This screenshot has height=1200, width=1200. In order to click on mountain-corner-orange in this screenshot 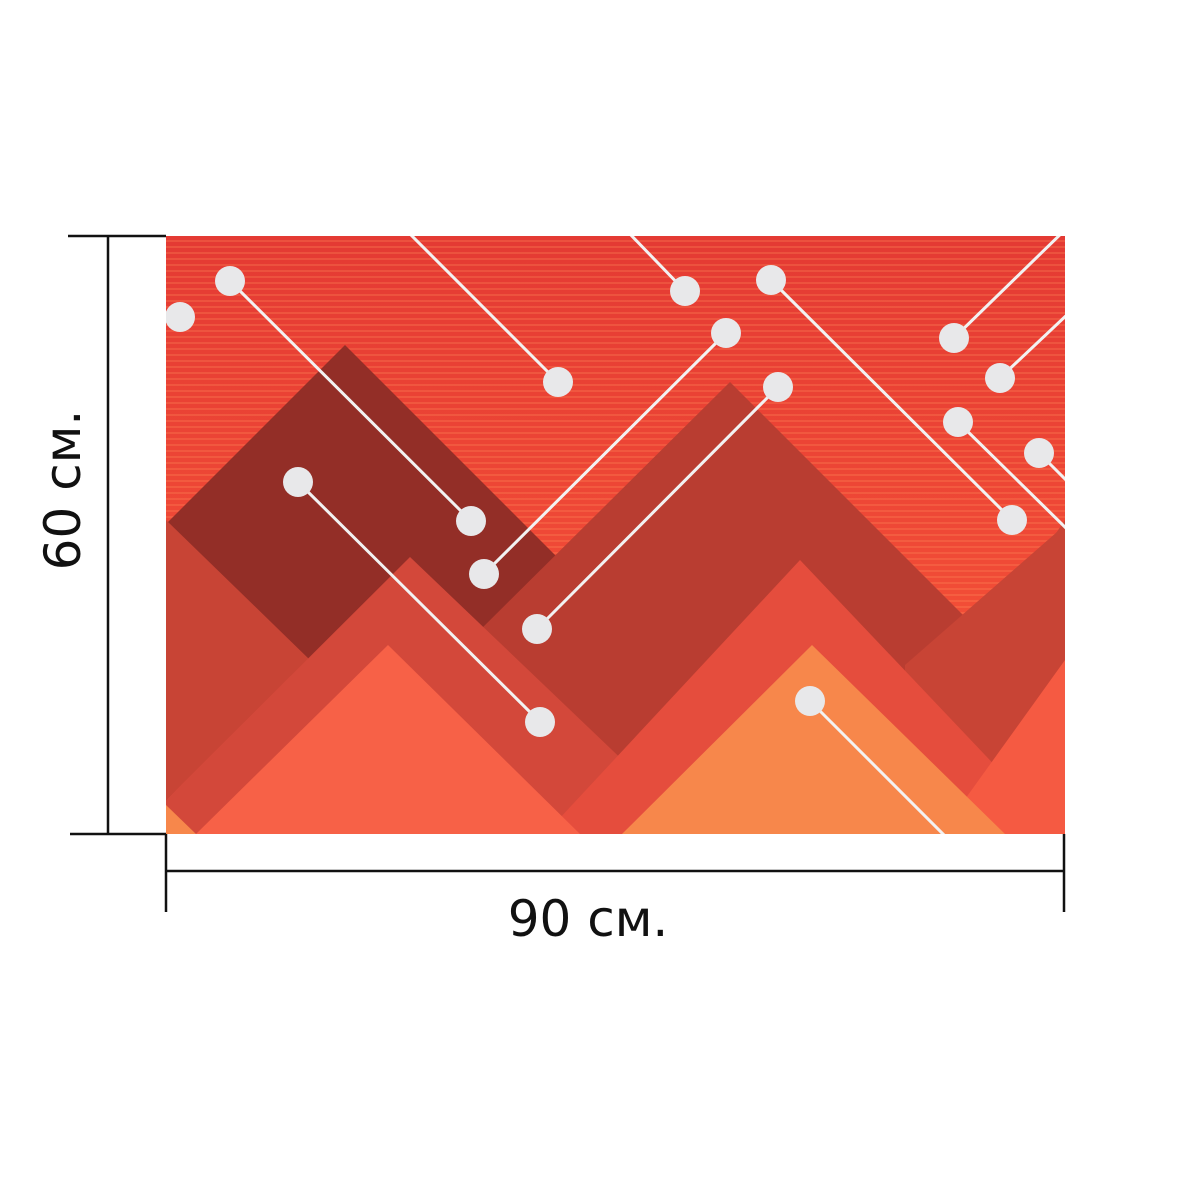, I will do `click(181, 819)`.